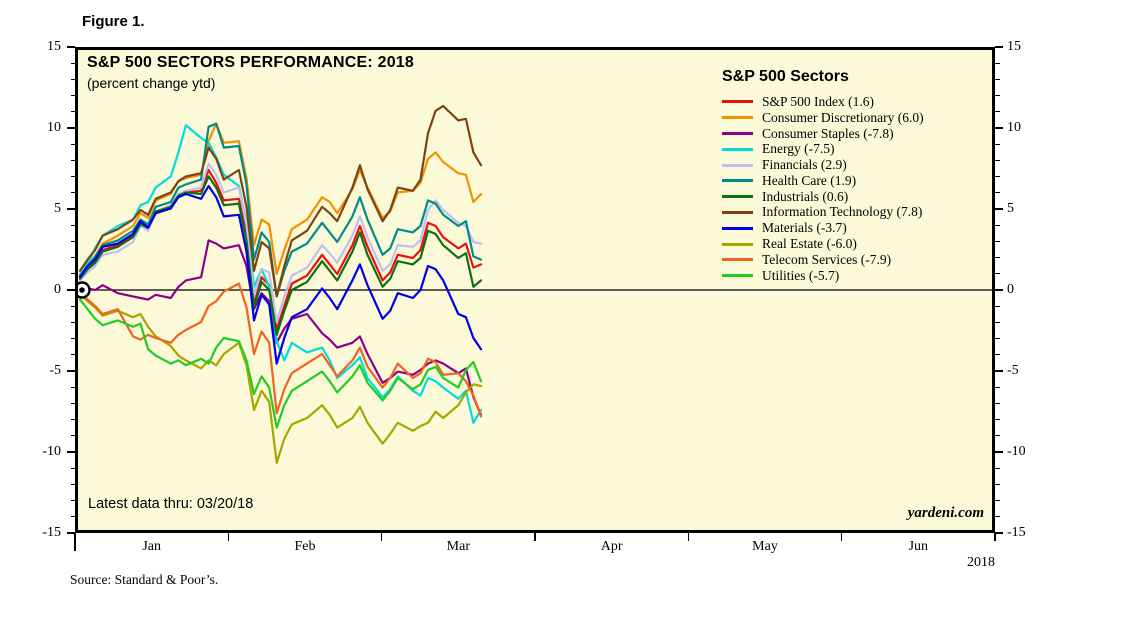 The width and height of the screenshot is (1138, 621). Describe the element at coordinates (918, 546) in the screenshot. I see `month-label: Jun` at that location.